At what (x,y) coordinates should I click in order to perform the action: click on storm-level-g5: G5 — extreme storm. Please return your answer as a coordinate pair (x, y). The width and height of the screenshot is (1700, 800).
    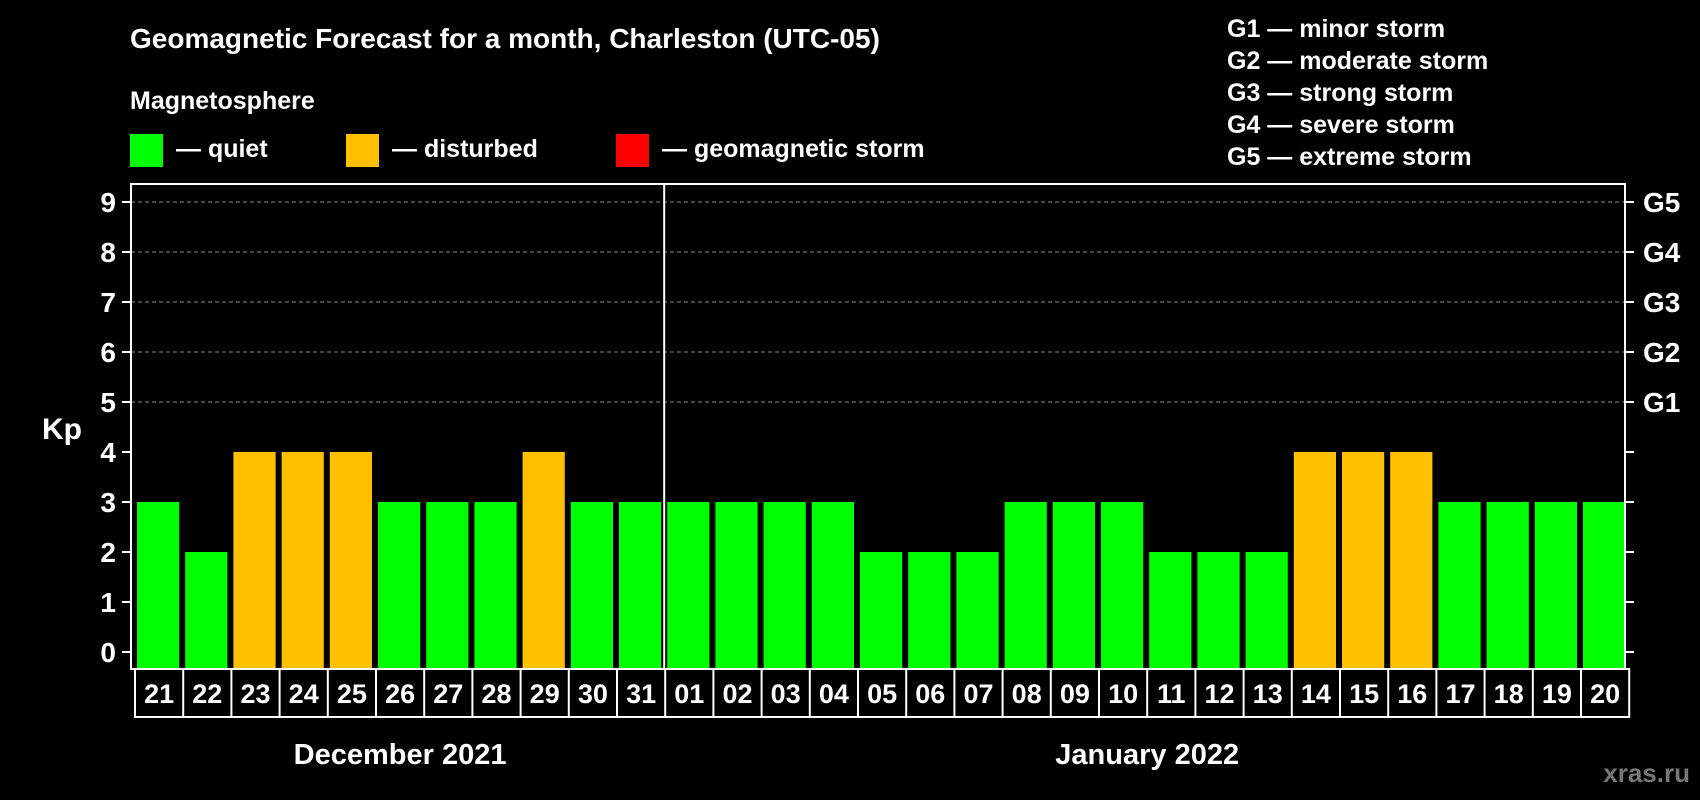
    Looking at the image, I should click on (1349, 157).